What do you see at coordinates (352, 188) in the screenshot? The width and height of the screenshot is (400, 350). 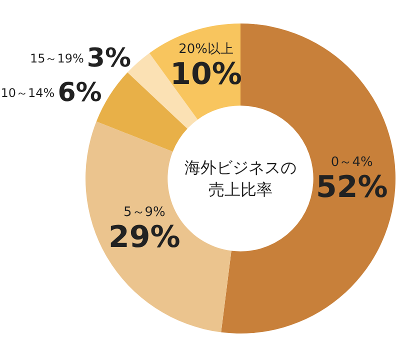 I see `data-label: 52%` at bounding box center [352, 188].